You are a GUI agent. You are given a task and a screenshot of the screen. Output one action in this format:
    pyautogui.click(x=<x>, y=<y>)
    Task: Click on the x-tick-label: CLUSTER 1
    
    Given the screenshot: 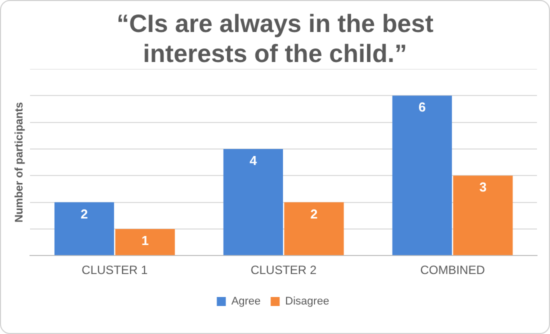 What is the action you would take?
    pyautogui.click(x=115, y=270)
    